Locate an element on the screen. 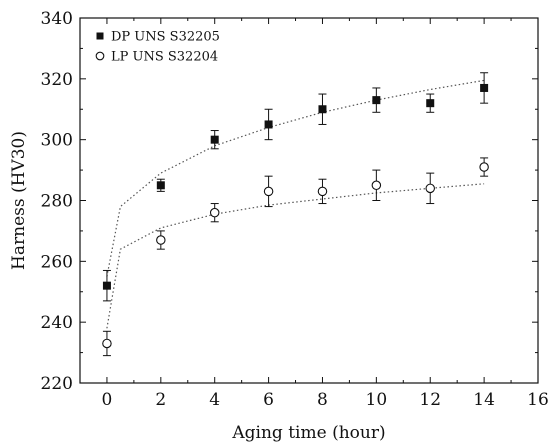 This screenshot has width=555, height=447. legend-marker-lp is located at coordinates (100, 56).